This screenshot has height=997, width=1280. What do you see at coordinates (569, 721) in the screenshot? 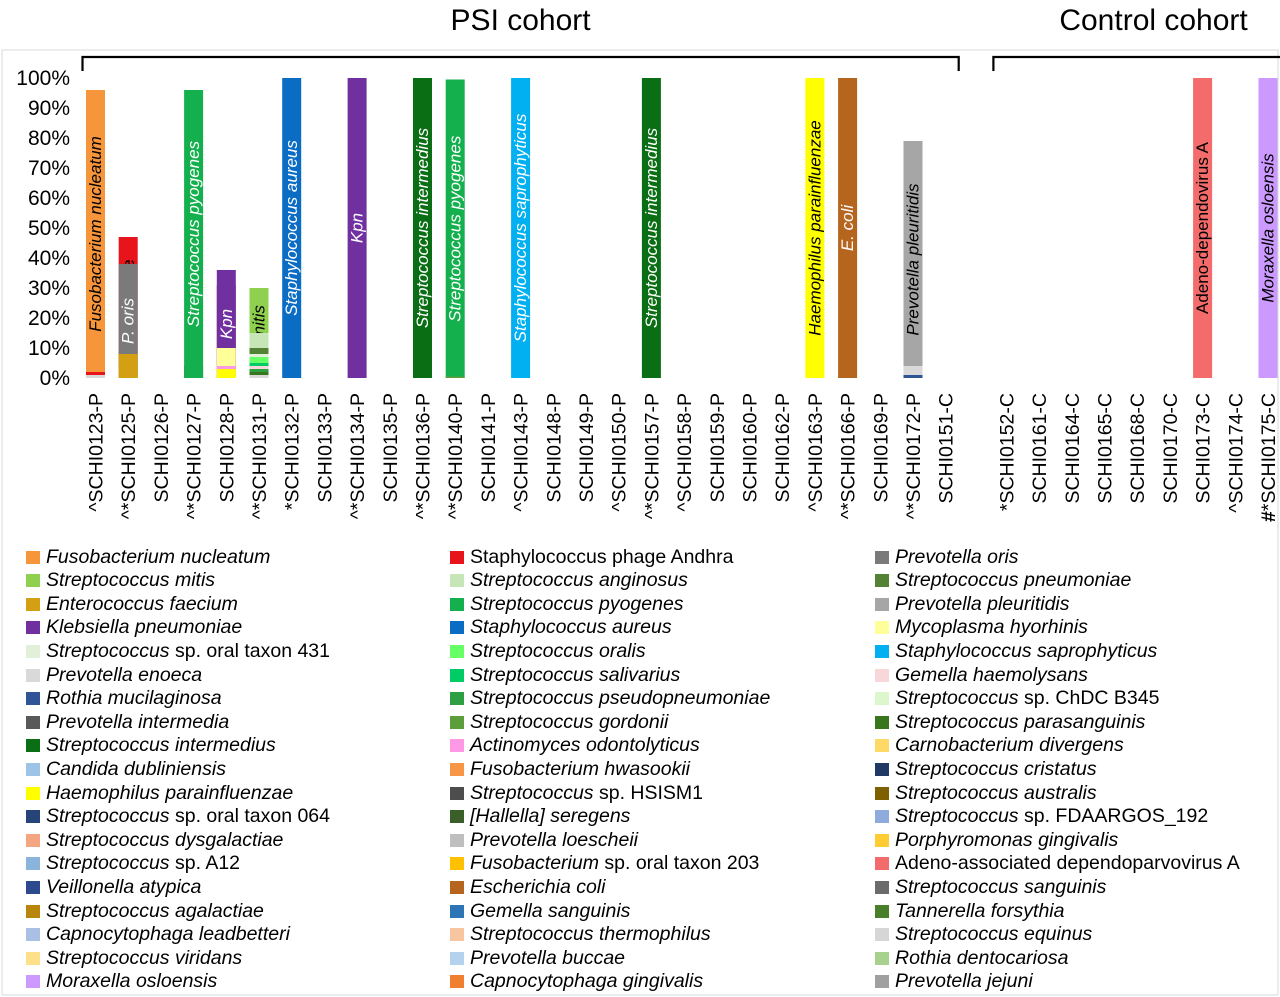
I see `legend-label: Streptococcus gordonii` at bounding box center [569, 721].